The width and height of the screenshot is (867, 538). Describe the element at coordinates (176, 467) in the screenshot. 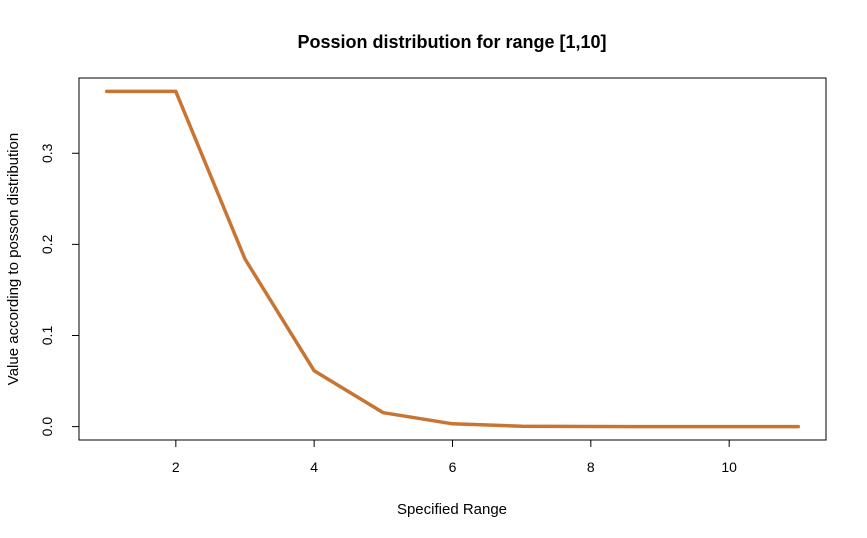

I see `x-tick-label: 2` at that location.